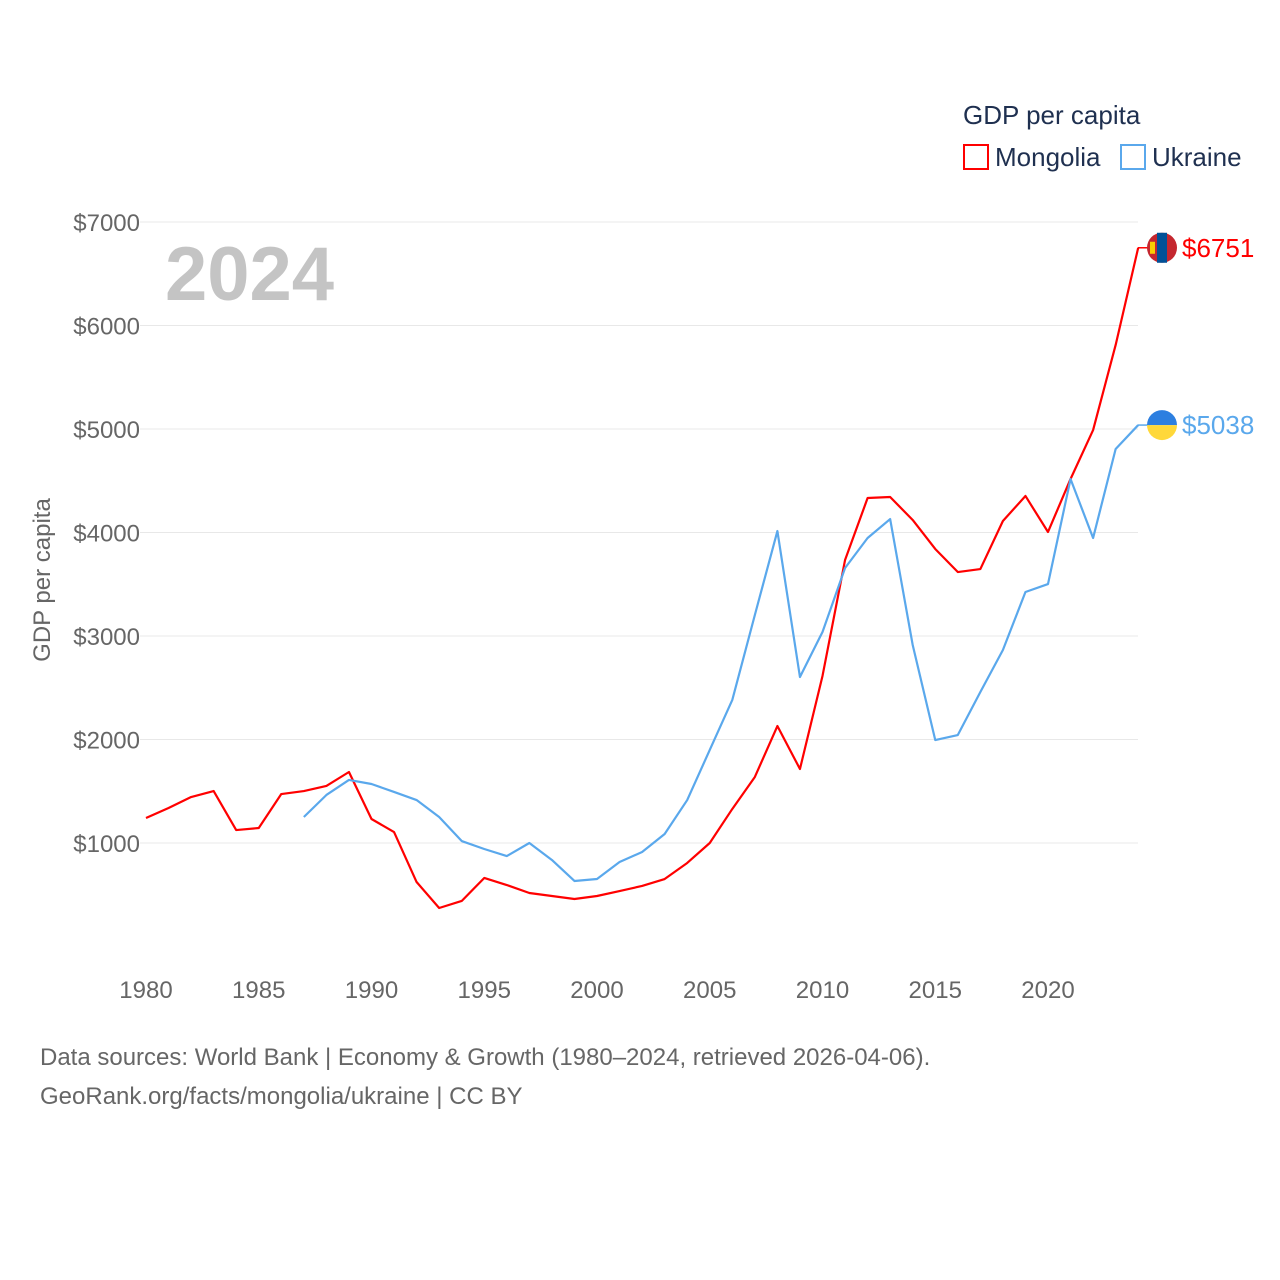 This screenshot has height=1280, width=1280. Describe the element at coordinates (249, 274) in the screenshot. I see `year-label: 2024` at that location.